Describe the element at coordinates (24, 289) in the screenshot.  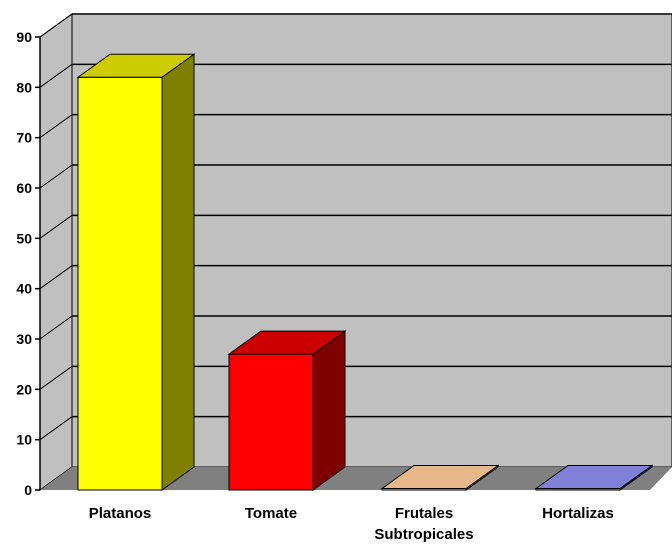
I see `y-tick-label: 40` at that location.